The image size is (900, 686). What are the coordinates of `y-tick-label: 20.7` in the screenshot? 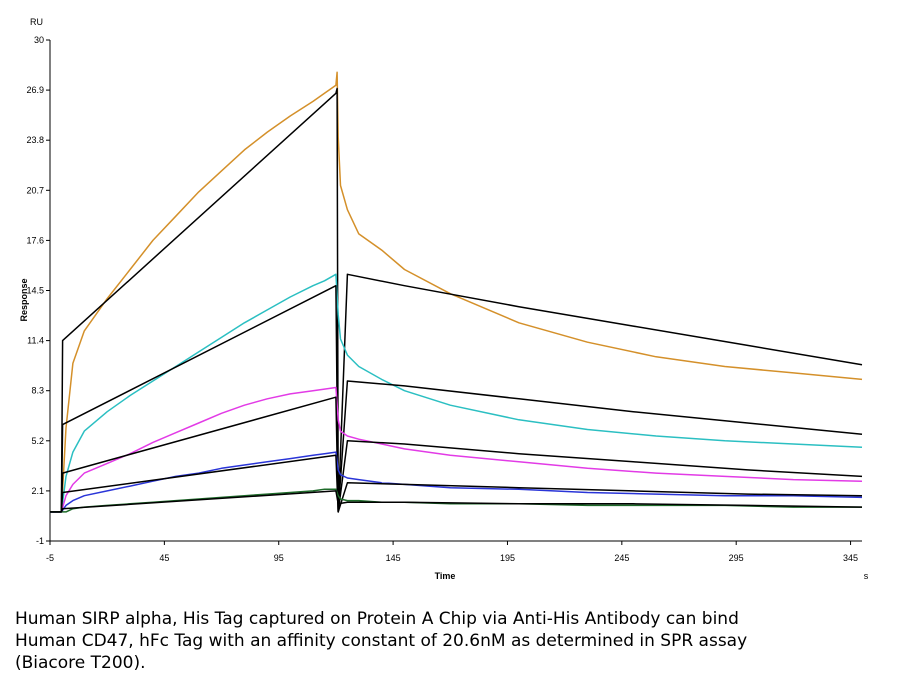 It's located at (35, 190).